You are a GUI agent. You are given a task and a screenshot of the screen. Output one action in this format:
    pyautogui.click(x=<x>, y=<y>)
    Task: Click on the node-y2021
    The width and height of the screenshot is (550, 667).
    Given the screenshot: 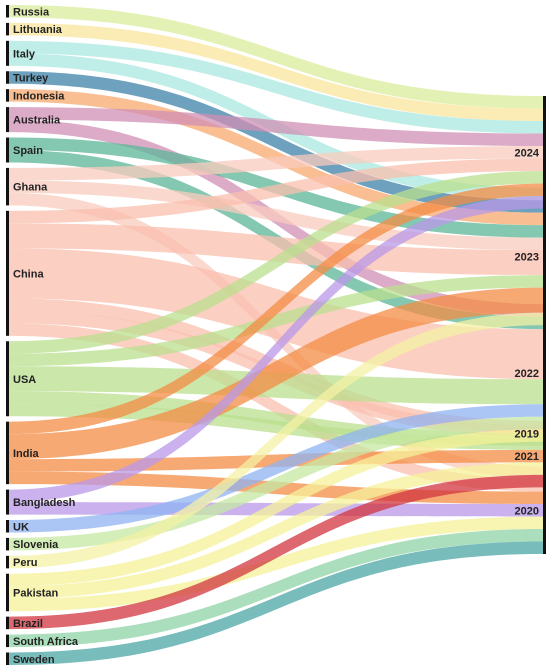 What is the action you would take?
    pyautogui.click(x=544, y=456)
    